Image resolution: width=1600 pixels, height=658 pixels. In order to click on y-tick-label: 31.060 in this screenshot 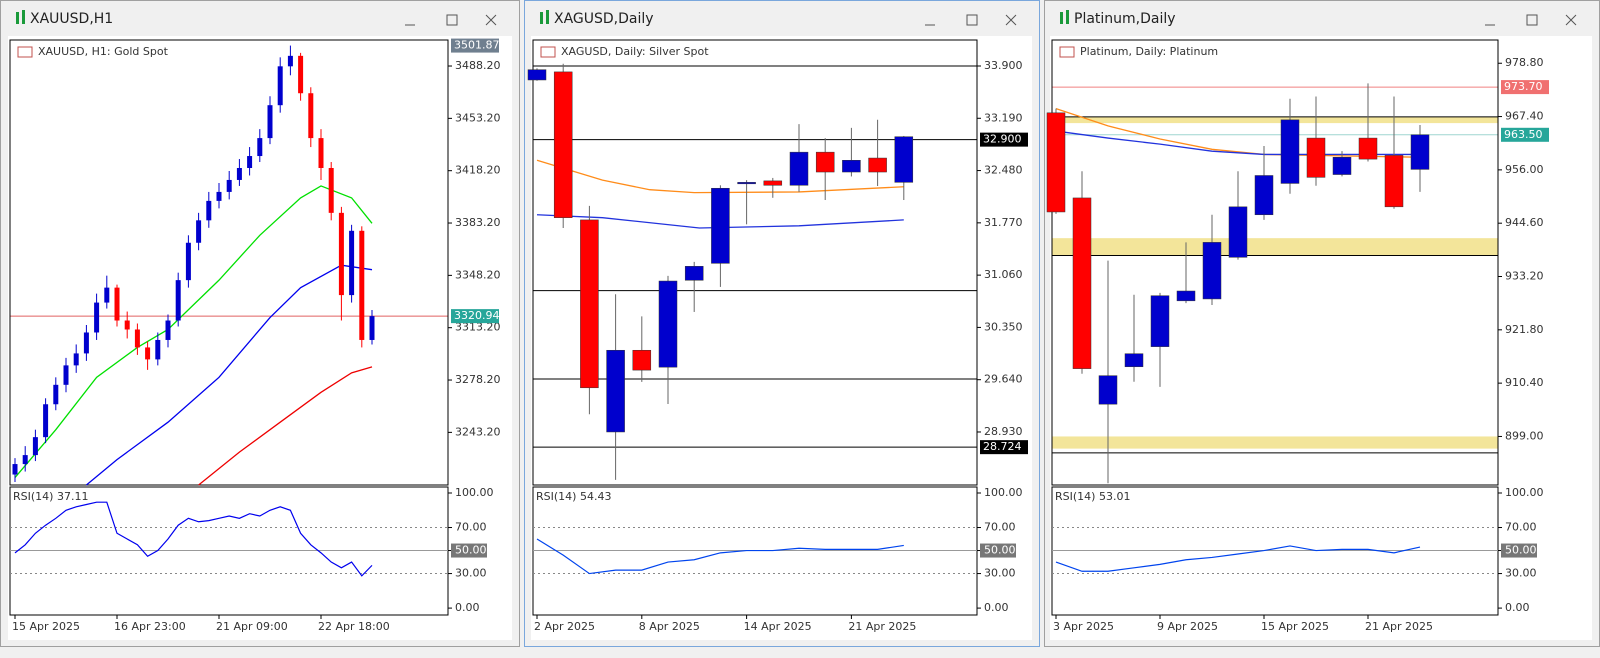, I will do `click(1003, 274)`.